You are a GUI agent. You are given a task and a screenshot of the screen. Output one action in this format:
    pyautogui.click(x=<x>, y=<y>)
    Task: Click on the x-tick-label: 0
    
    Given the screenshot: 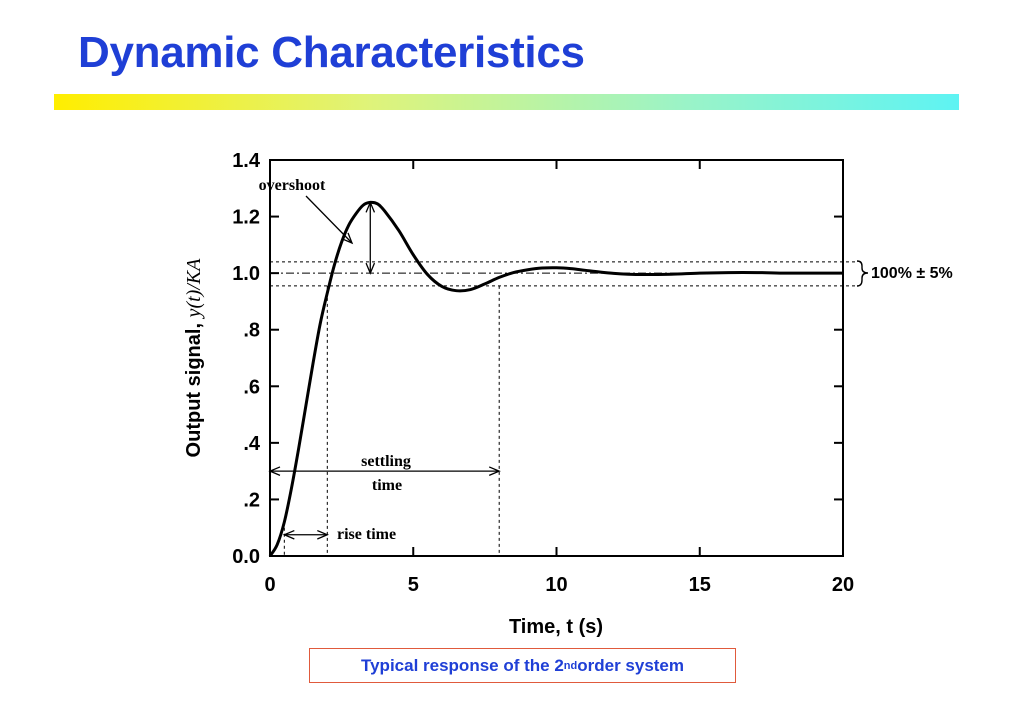 What is the action you would take?
    pyautogui.click(x=269, y=585)
    